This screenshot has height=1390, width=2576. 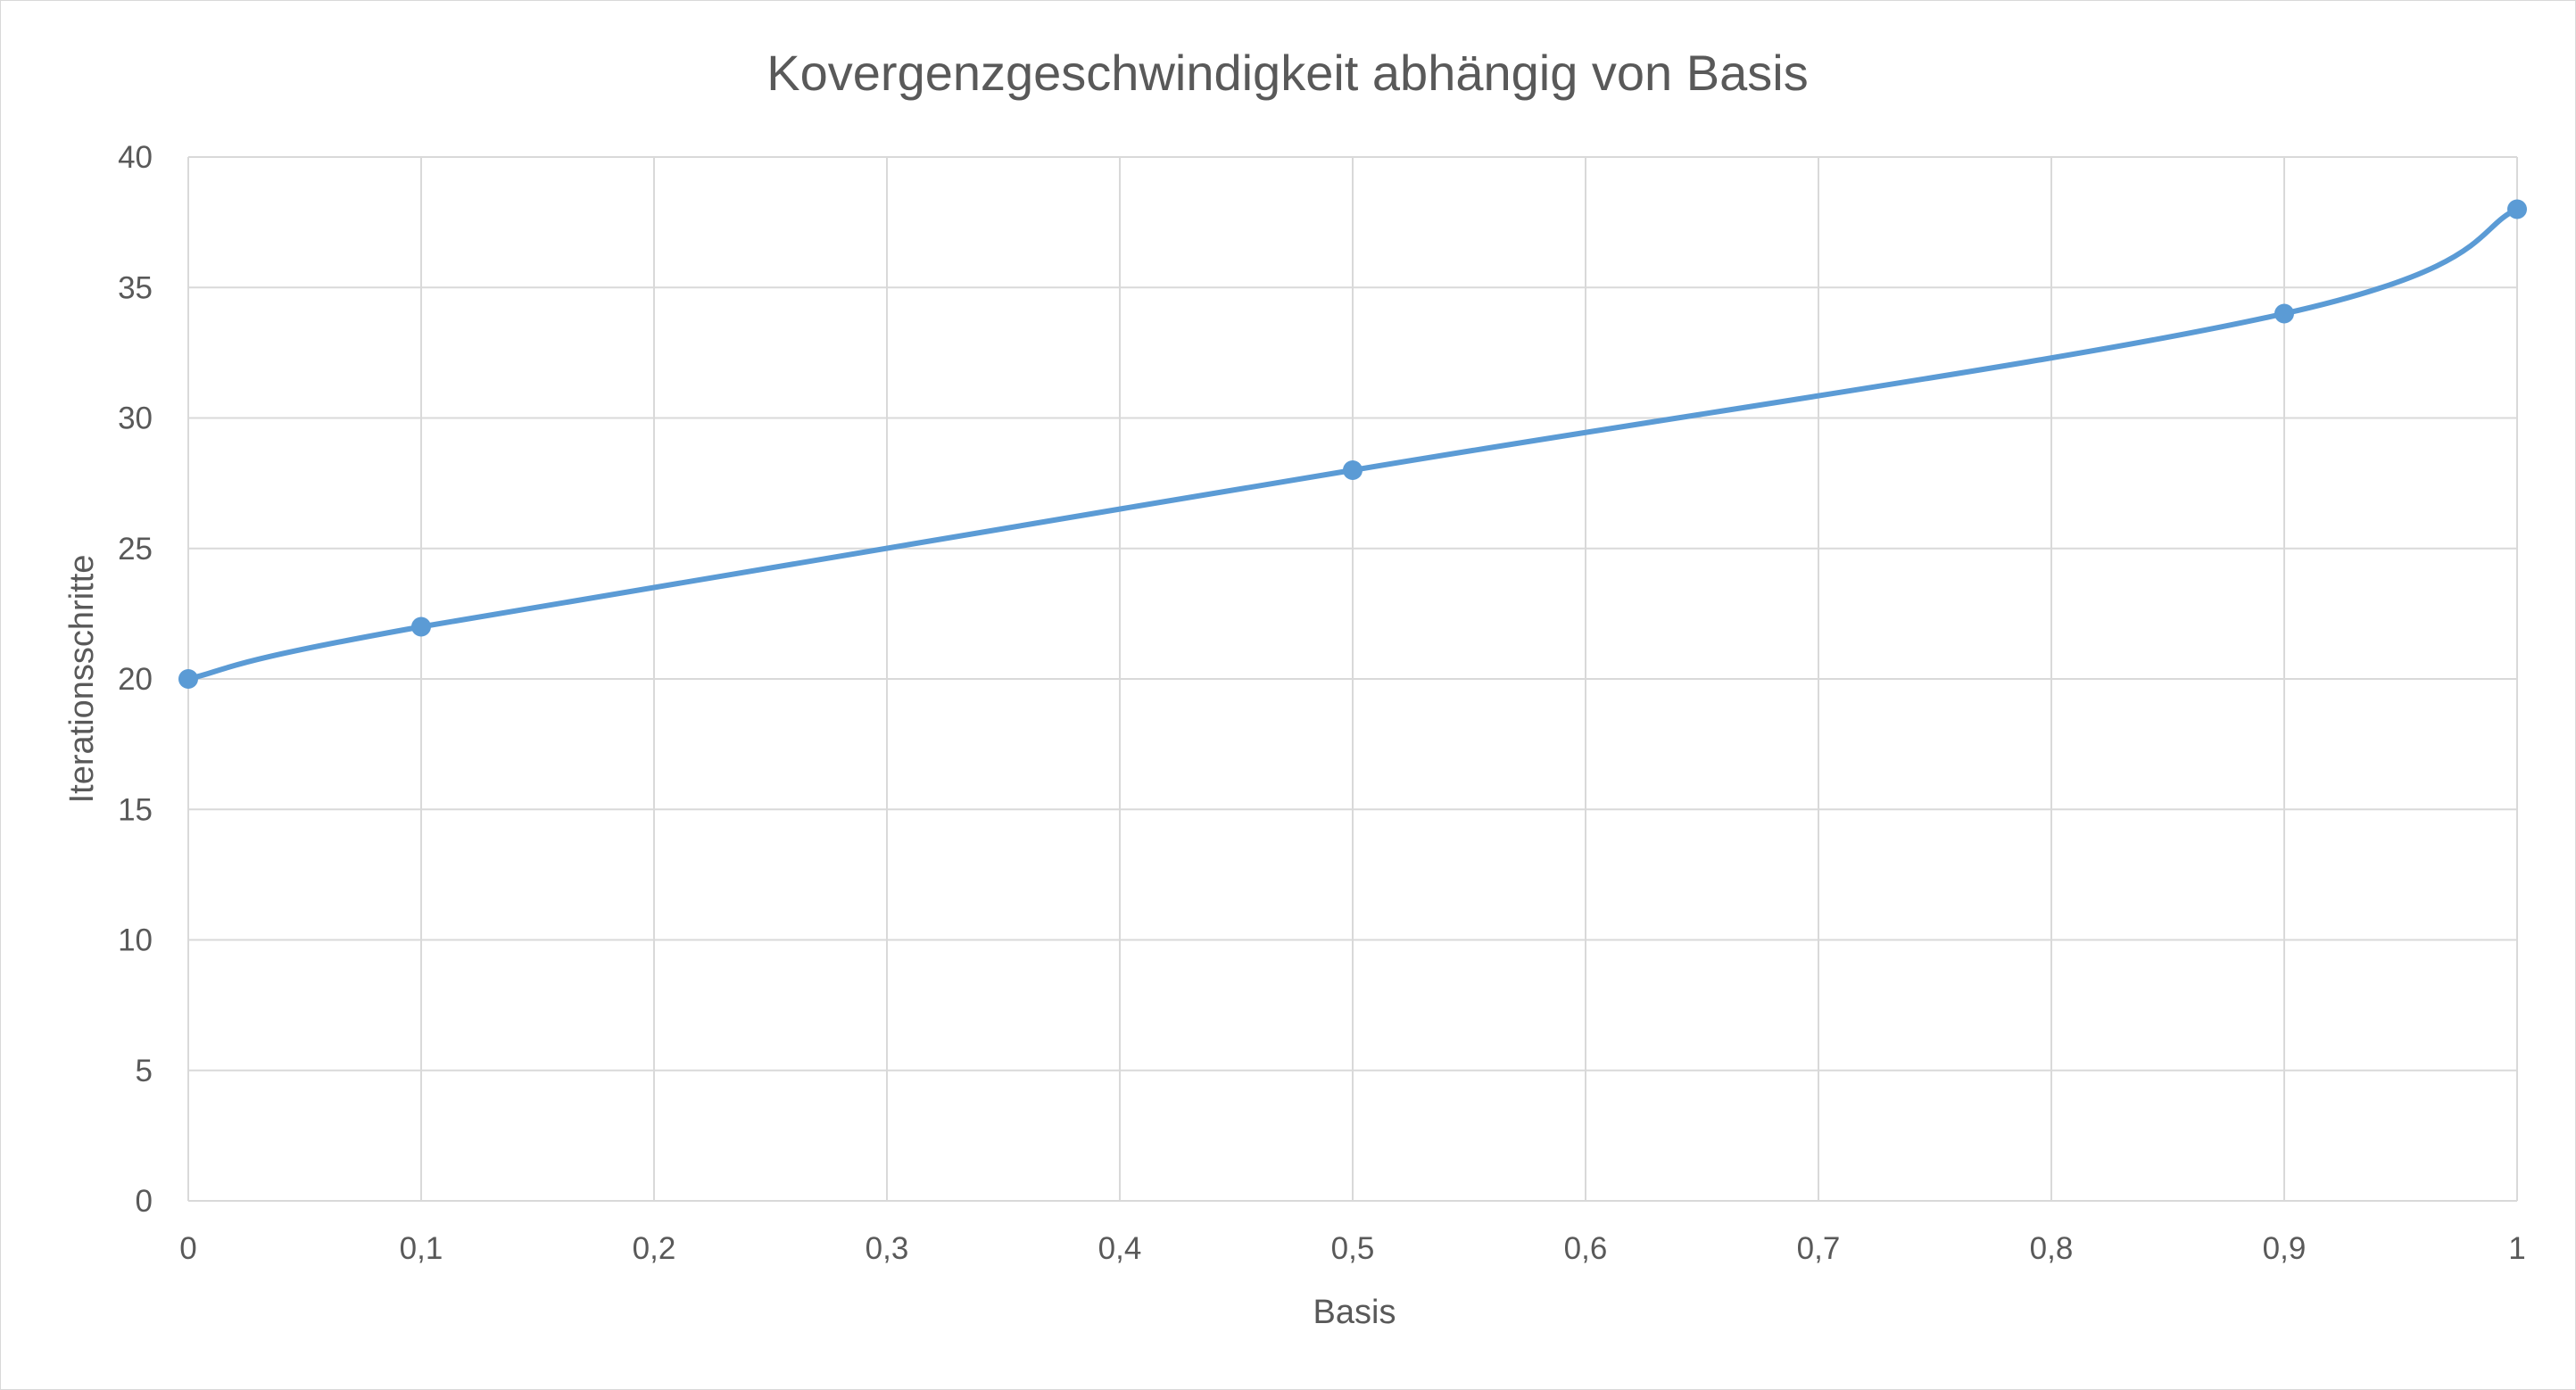 What do you see at coordinates (654, 1248) in the screenshot?
I see `x-tick-label: 0,2` at bounding box center [654, 1248].